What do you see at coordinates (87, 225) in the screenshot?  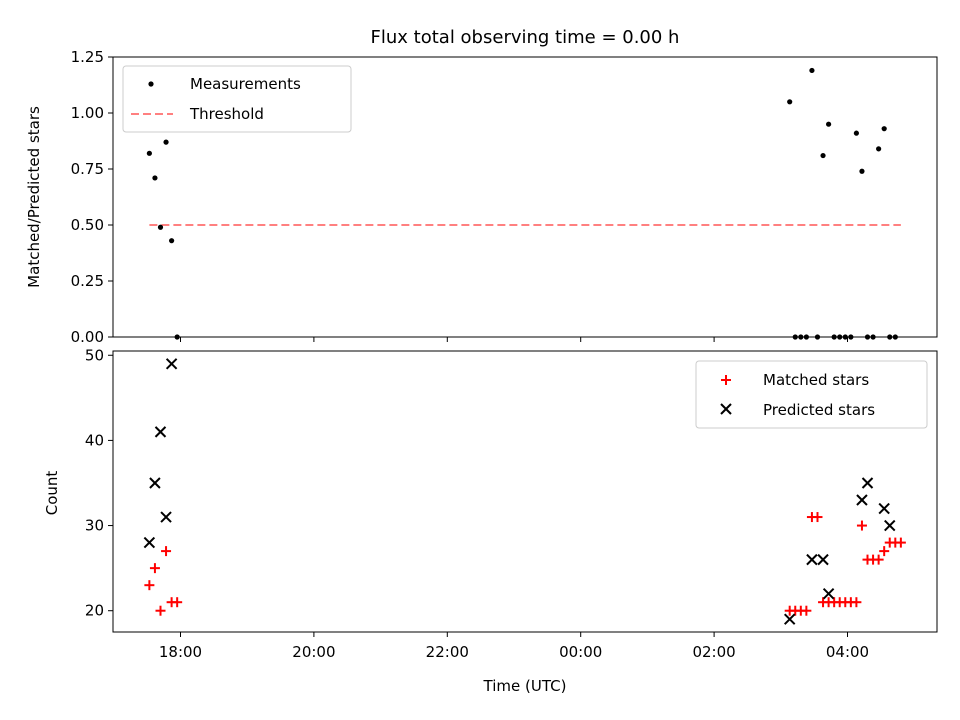 I see `ratio-y-tick-label: 0.50` at bounding box center [87, 225].